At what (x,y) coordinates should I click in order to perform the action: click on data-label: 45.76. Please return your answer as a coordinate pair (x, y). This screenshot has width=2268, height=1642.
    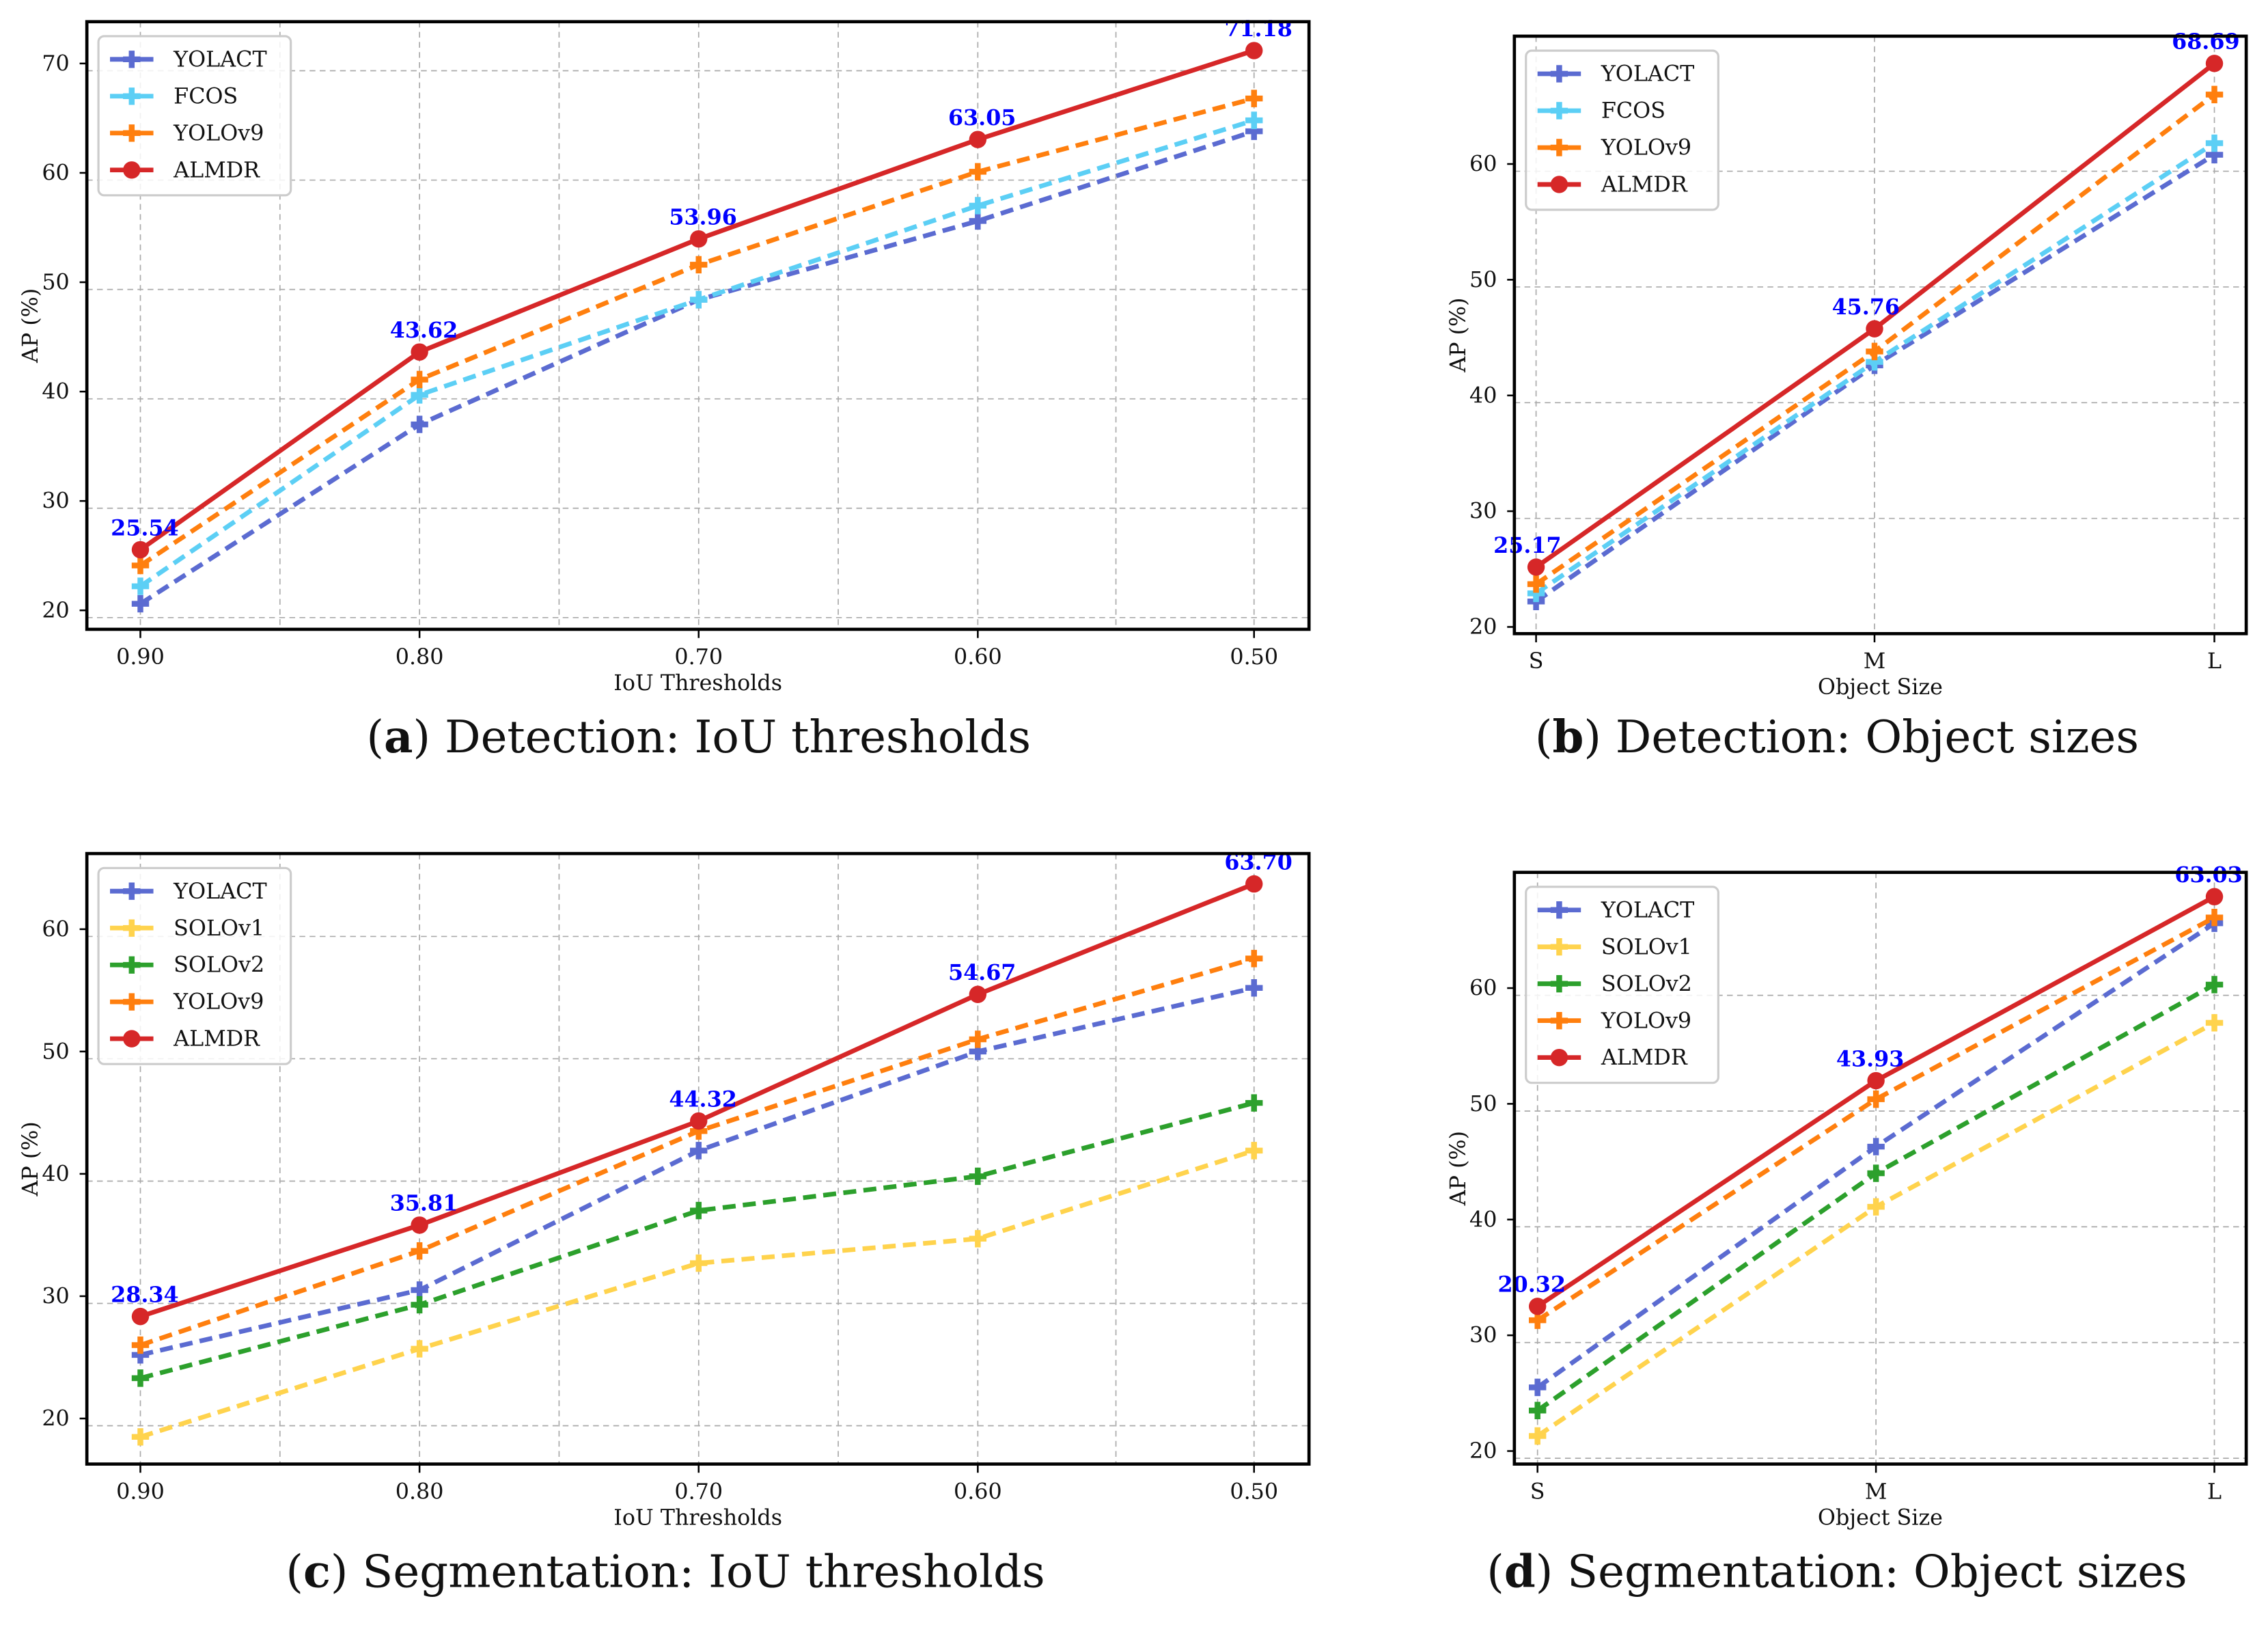
    Looking at the image, I should click on (1866, 308).